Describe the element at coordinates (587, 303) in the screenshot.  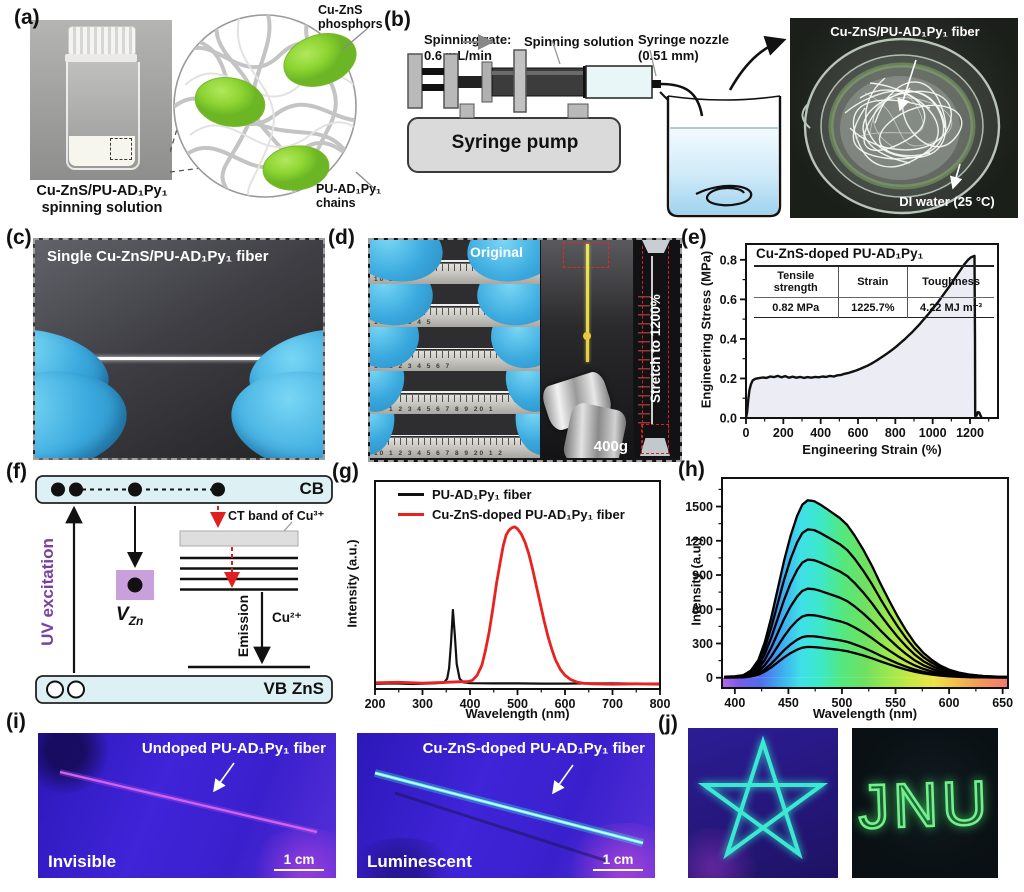
I see `uv-fiber` at that location.